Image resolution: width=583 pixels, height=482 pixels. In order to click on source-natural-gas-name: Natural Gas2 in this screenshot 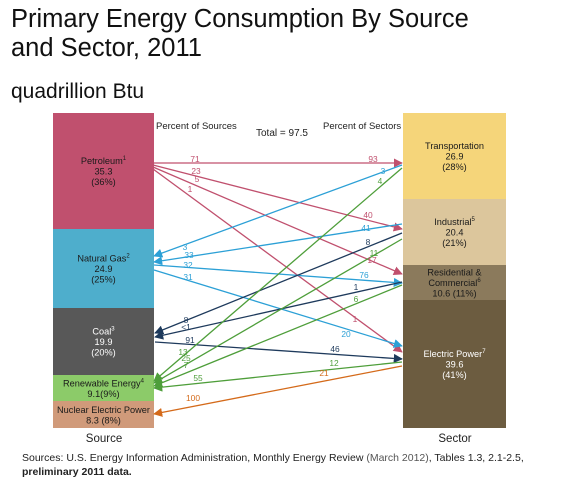, I will do `click(103, 259)`.